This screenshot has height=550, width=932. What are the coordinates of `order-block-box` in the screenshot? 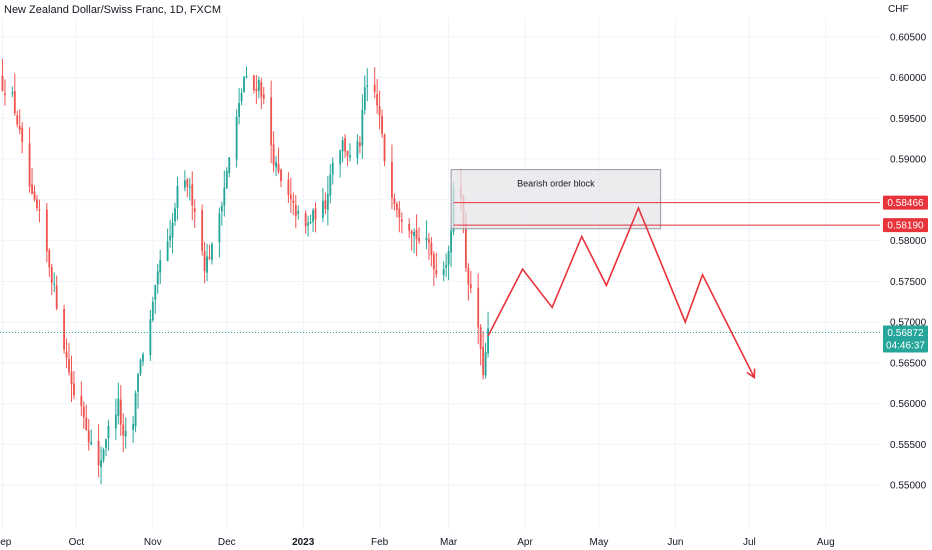 It's located at (556, 199).